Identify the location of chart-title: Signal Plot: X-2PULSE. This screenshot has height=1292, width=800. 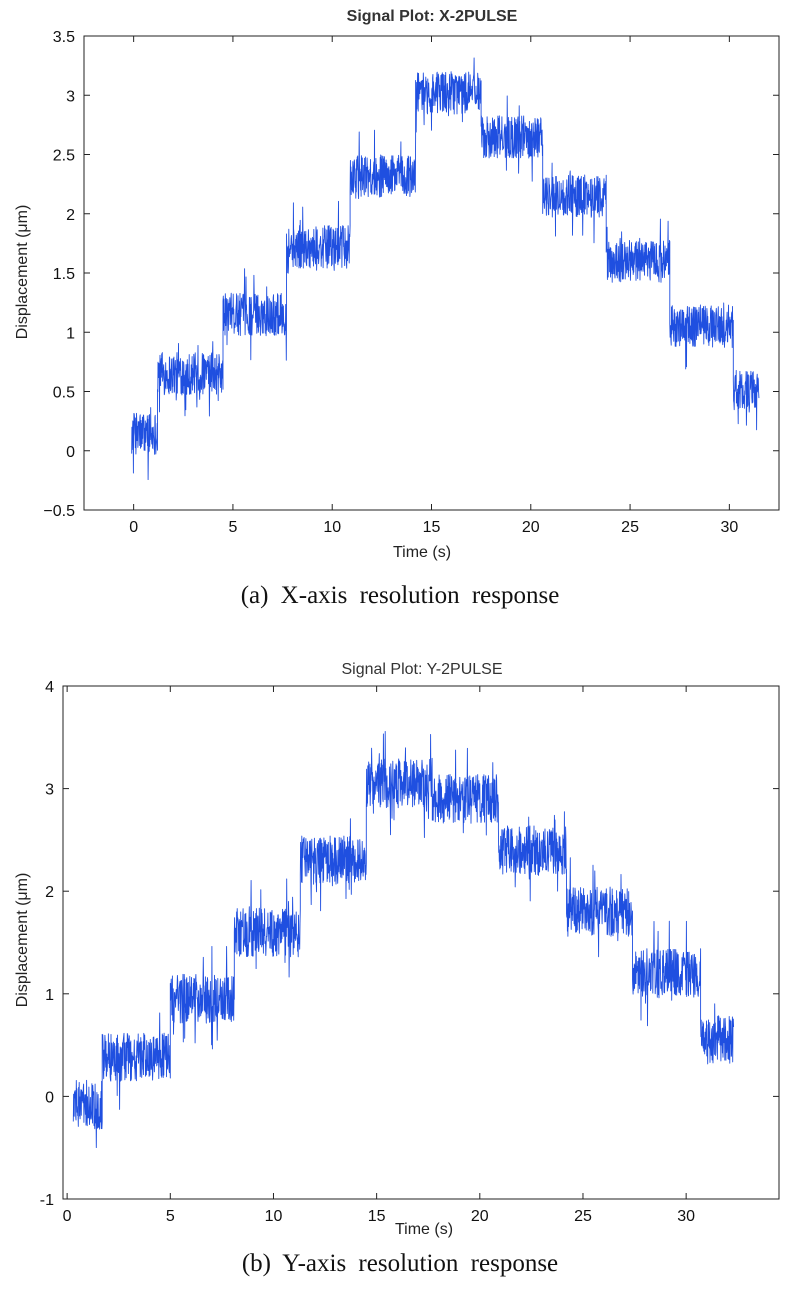
(432, 16).